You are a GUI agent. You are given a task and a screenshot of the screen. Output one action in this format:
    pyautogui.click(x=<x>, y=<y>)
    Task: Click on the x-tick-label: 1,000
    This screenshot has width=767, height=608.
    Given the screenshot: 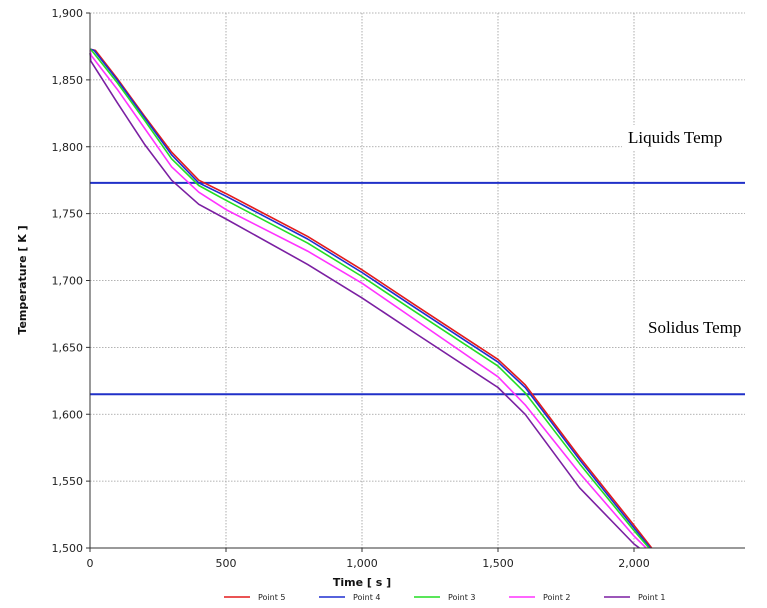 What is the action you would take?
    pyautogui.click(x=362, y=563)
    